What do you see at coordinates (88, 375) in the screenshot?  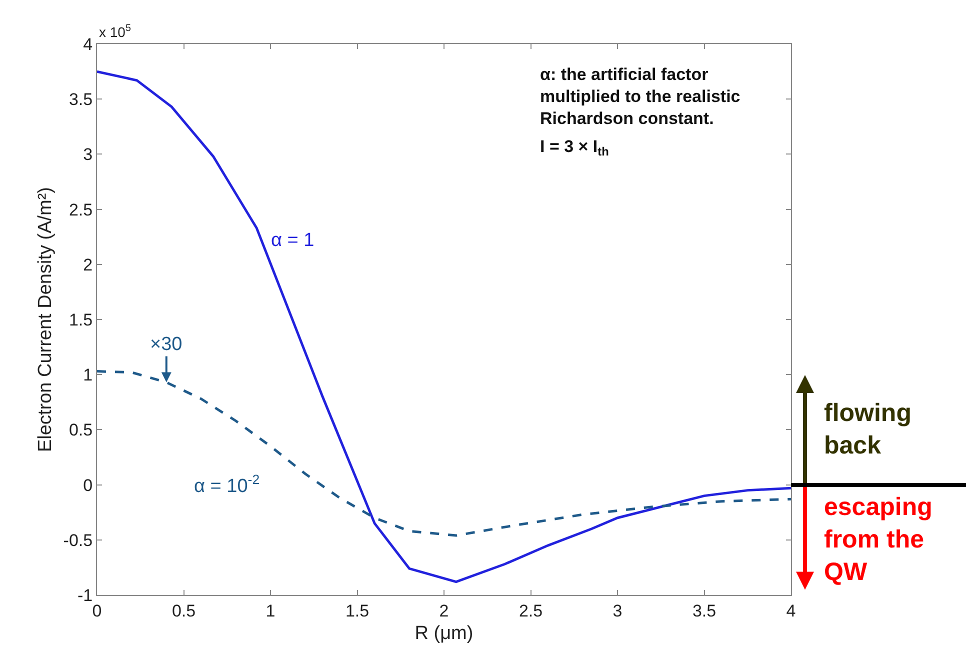 I see `y-tick-label: 1` at bounding box center [88, 375].